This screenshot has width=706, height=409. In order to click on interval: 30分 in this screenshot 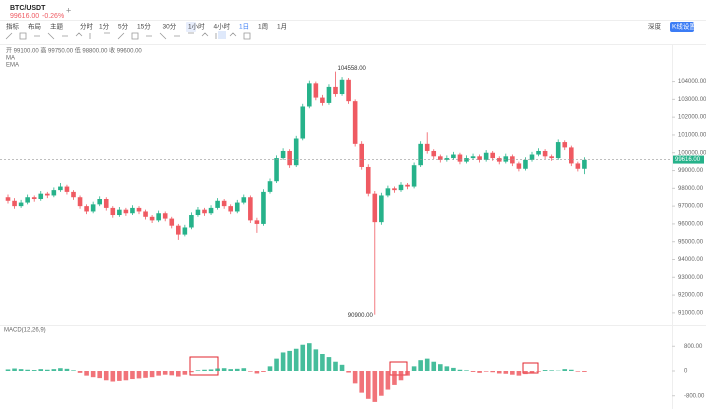, I will do `click(170, 26)`.